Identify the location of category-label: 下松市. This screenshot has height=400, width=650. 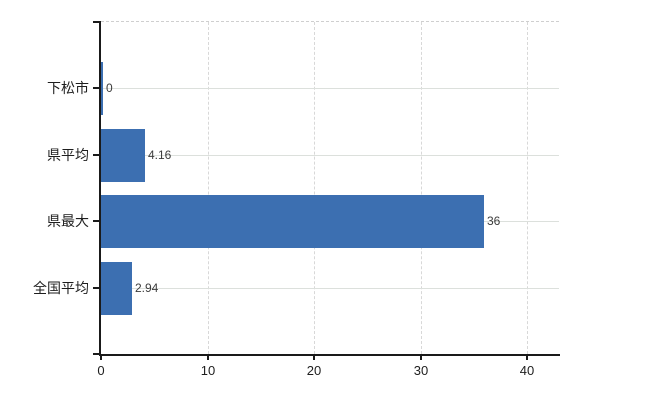
(68, 88).